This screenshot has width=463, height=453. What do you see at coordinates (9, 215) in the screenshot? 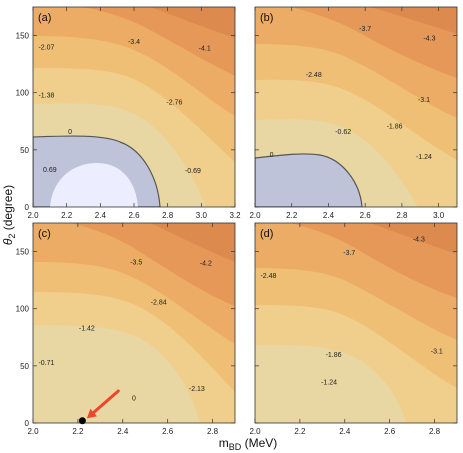
I see `y-axis-label: θ2 (degree)` at bounding box center [9, 215].